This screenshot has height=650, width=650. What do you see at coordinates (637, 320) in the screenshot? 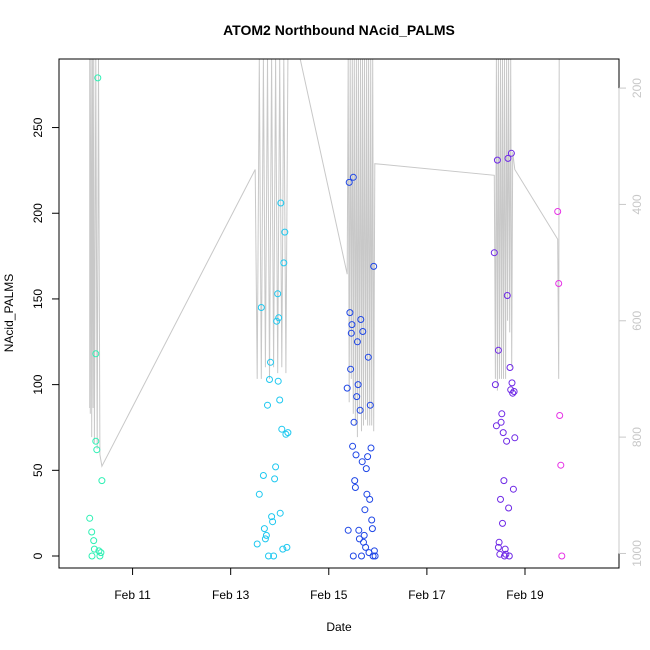
I see `right-tick-label: 600` at bounding box center [637, 320].